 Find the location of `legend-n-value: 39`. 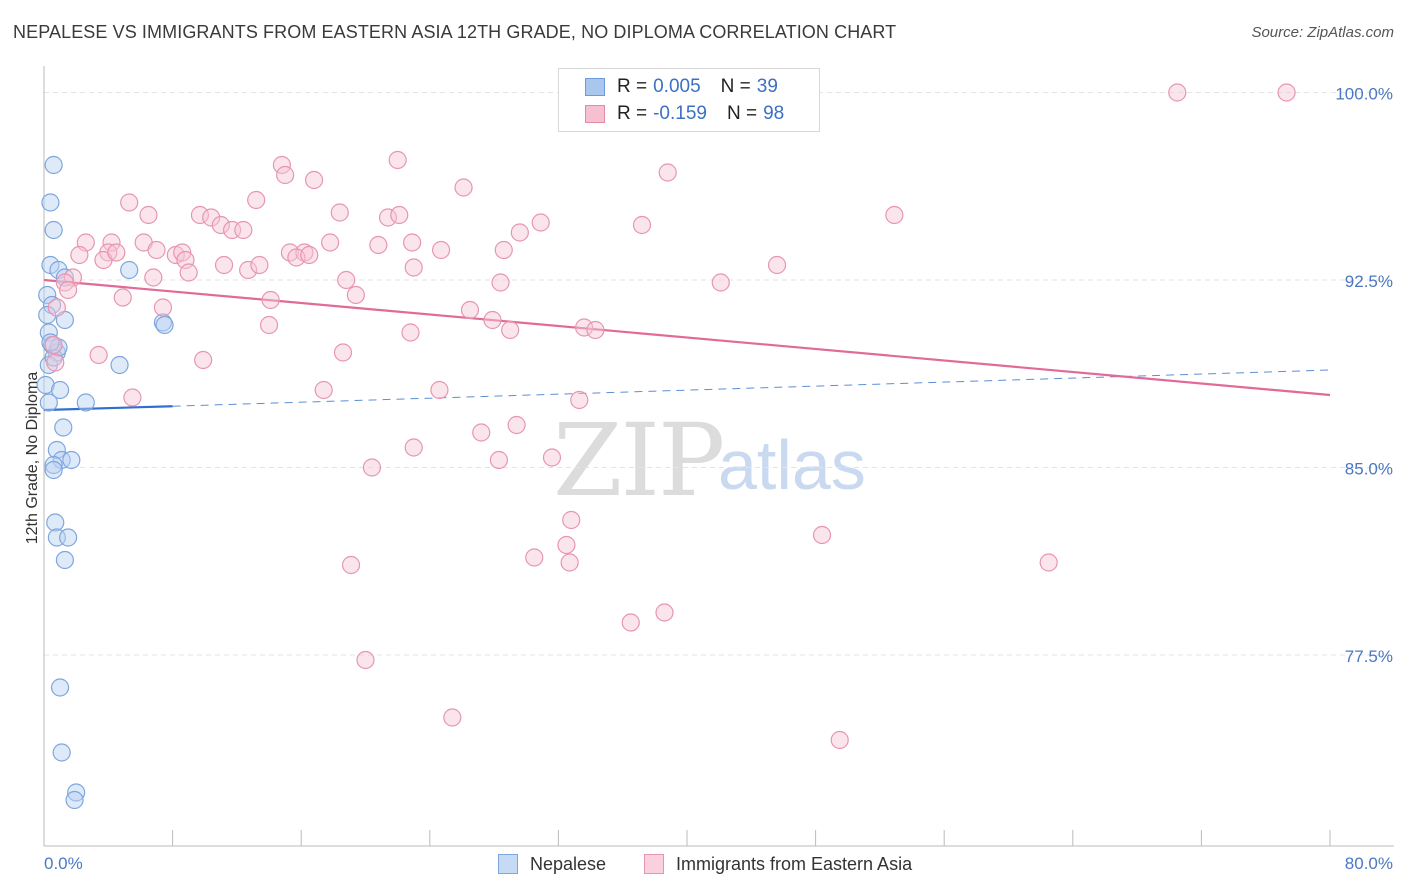

legend-n-value: 39 is located at coordinates (767, 86).